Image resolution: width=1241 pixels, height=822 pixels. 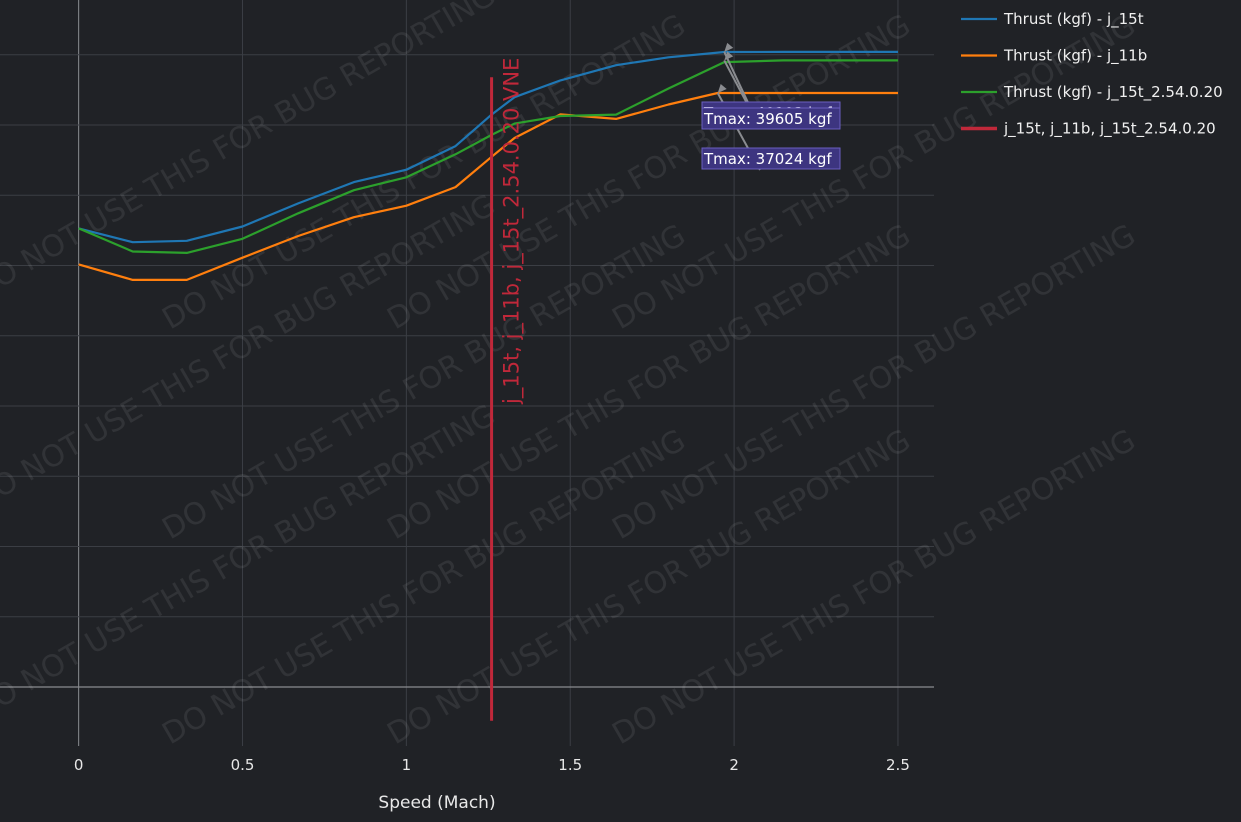 I want to click on x-tick-label-0: 0, so click(x=79, y=765).